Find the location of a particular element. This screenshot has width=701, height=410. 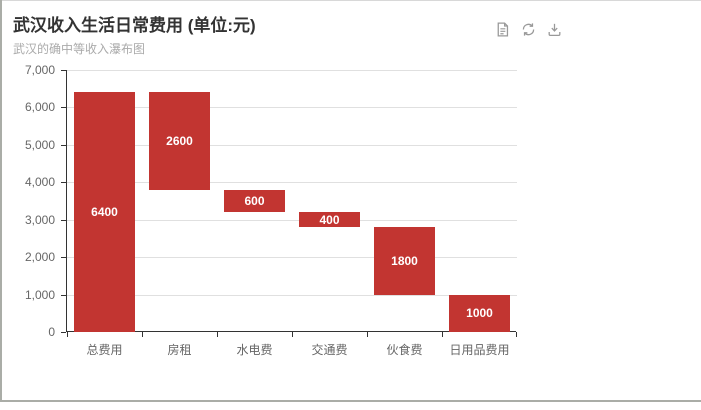

y-axis-label: 1,000 is located at coordinates (39, 294).